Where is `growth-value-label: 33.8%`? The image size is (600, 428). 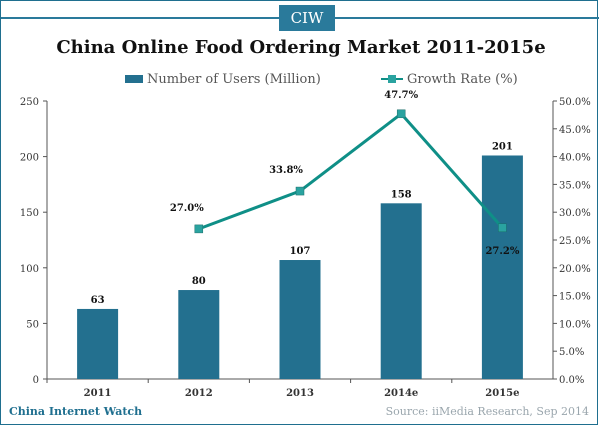 growth-value-label: 33.8% is located at coordinates (286, 170).